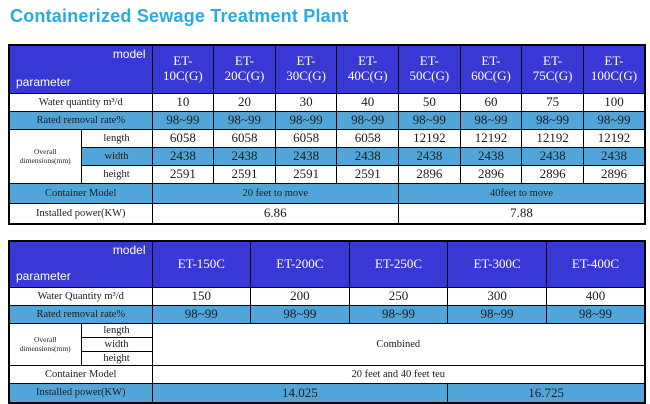 The image size is (650, 404). What do you see at coordinates (80, 102) in the screenshot?
I see `row-label: Water quantity m³/d` at bounding box center [80, 102].